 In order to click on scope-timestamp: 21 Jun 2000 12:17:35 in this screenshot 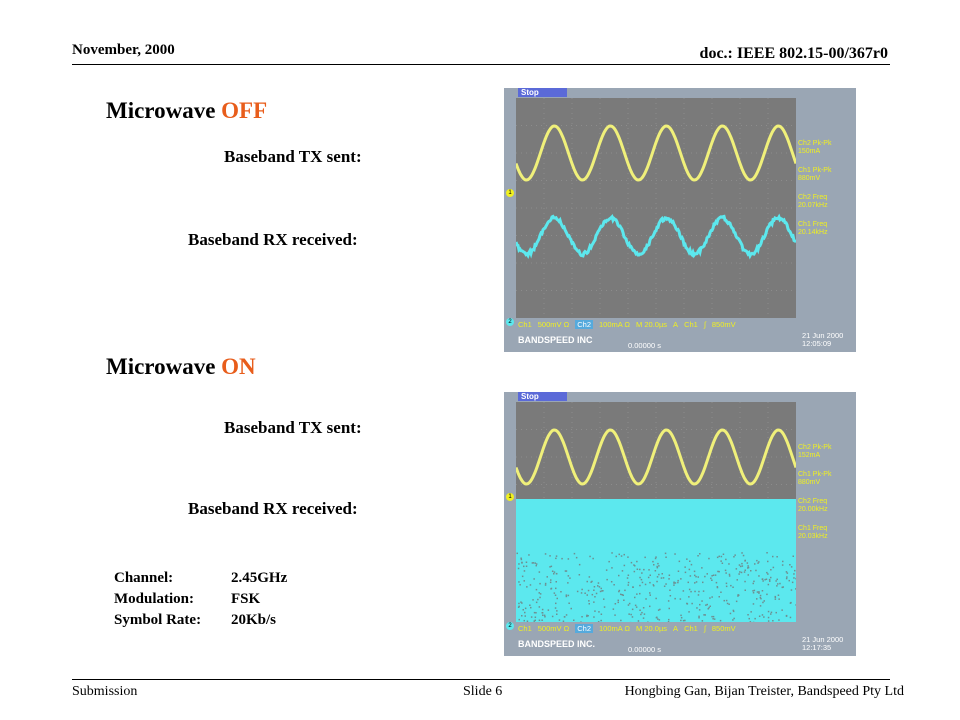, I will do `click(822, 644)`.